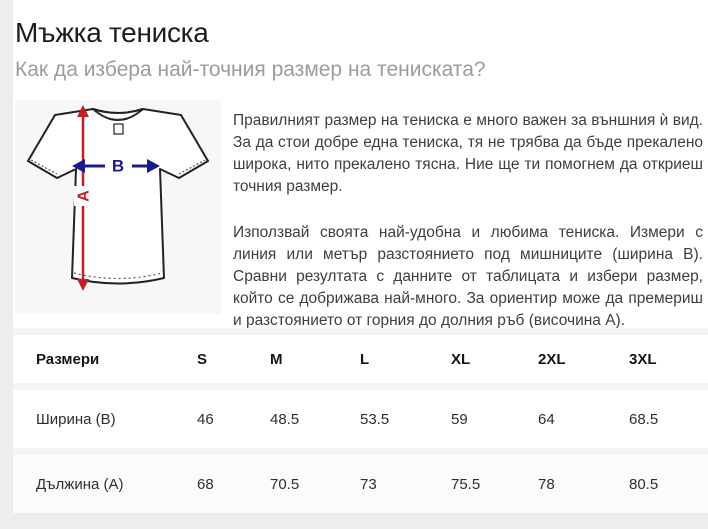 Image resolution: width=708 pixels, height=529 pixels. Describe the element at coordinates (583, 484) in the screenshot. I see `length-value-2xl: 78` at that location.